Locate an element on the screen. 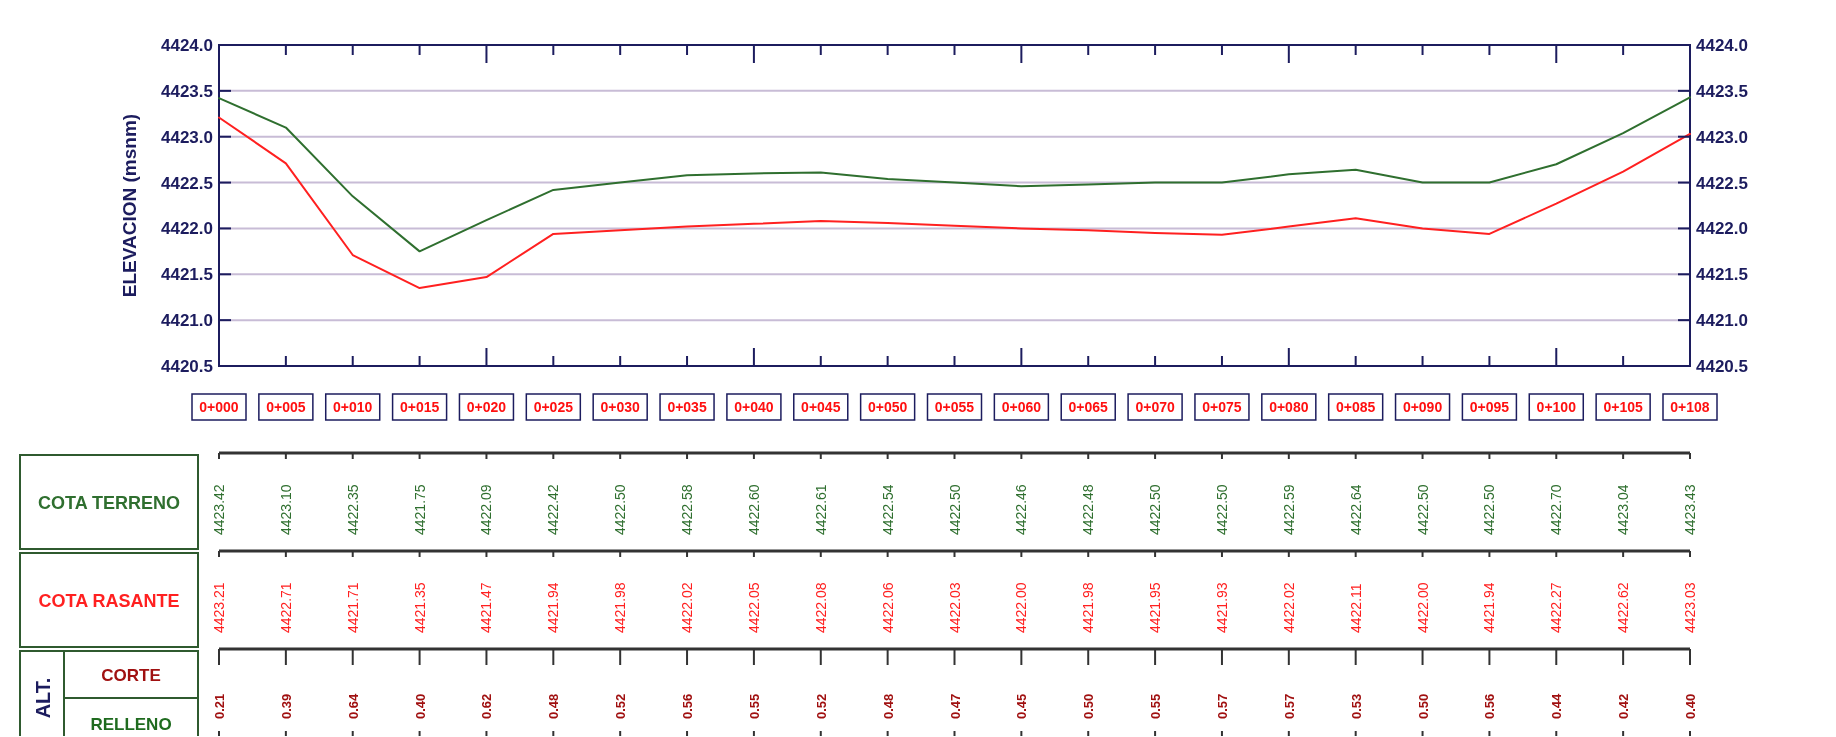 The width and height of the screenshot is (1836, 737). data-label: 4422.59 is located at coordinates (1288, 509).